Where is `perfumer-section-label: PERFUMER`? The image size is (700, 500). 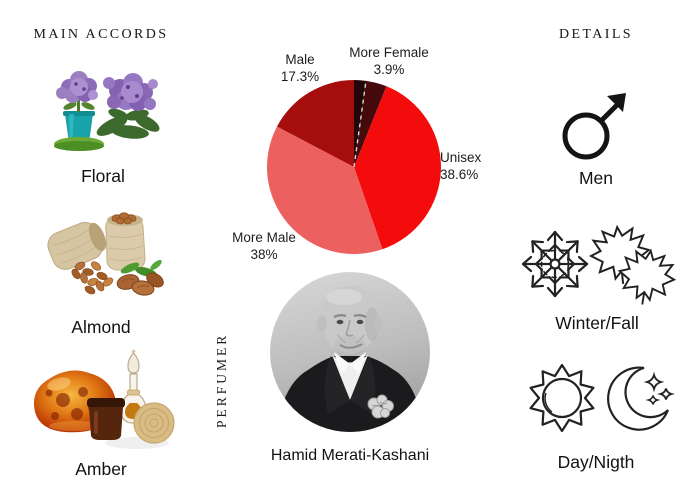 perfumer-section-label: PERFUMER is located at coordinates (221, 380).